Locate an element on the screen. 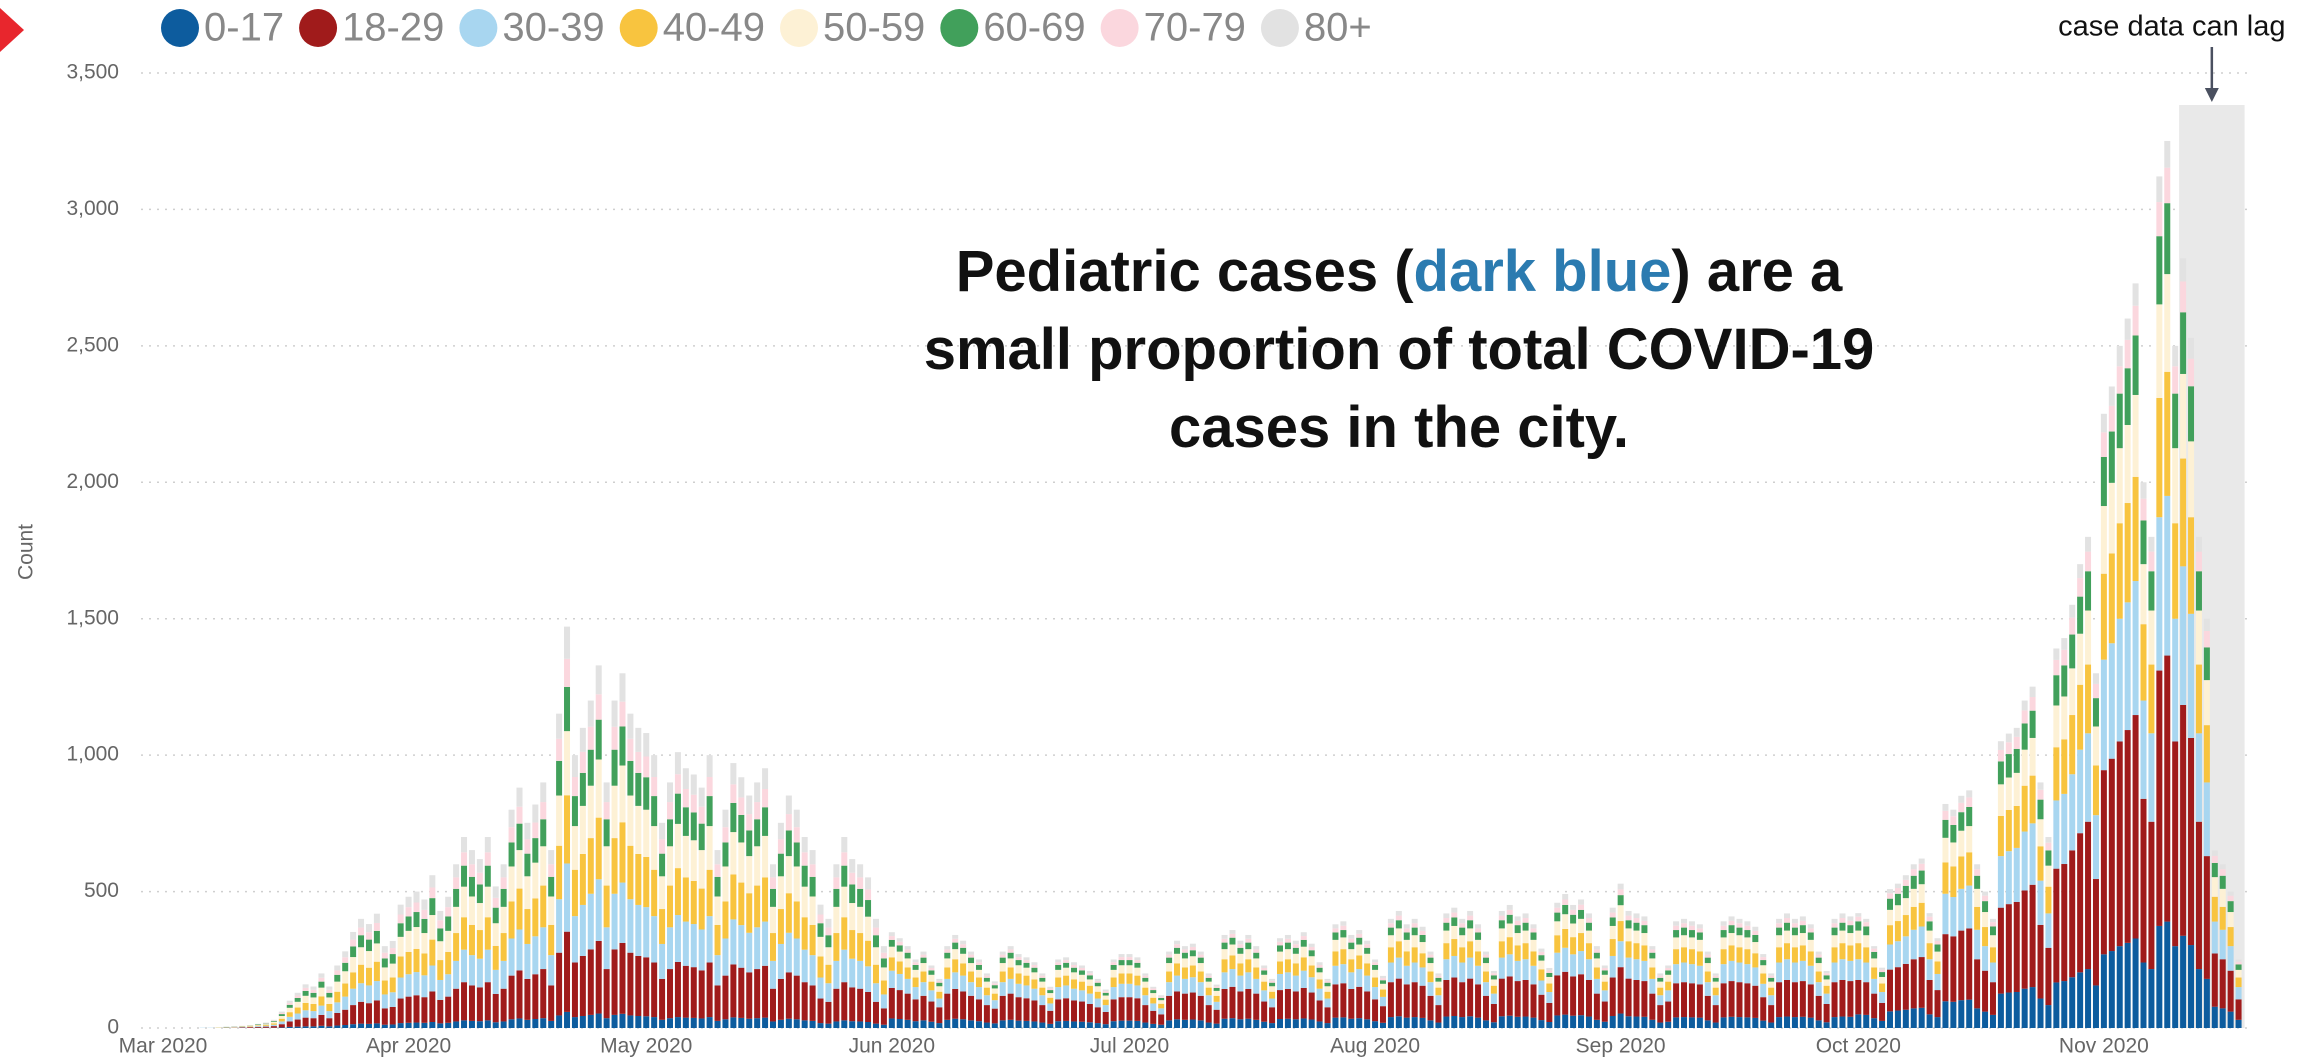 This screenshot has width=2315, height=1062. annotation-part: Pediatric cases ( is located at coordinates (1185, 271).